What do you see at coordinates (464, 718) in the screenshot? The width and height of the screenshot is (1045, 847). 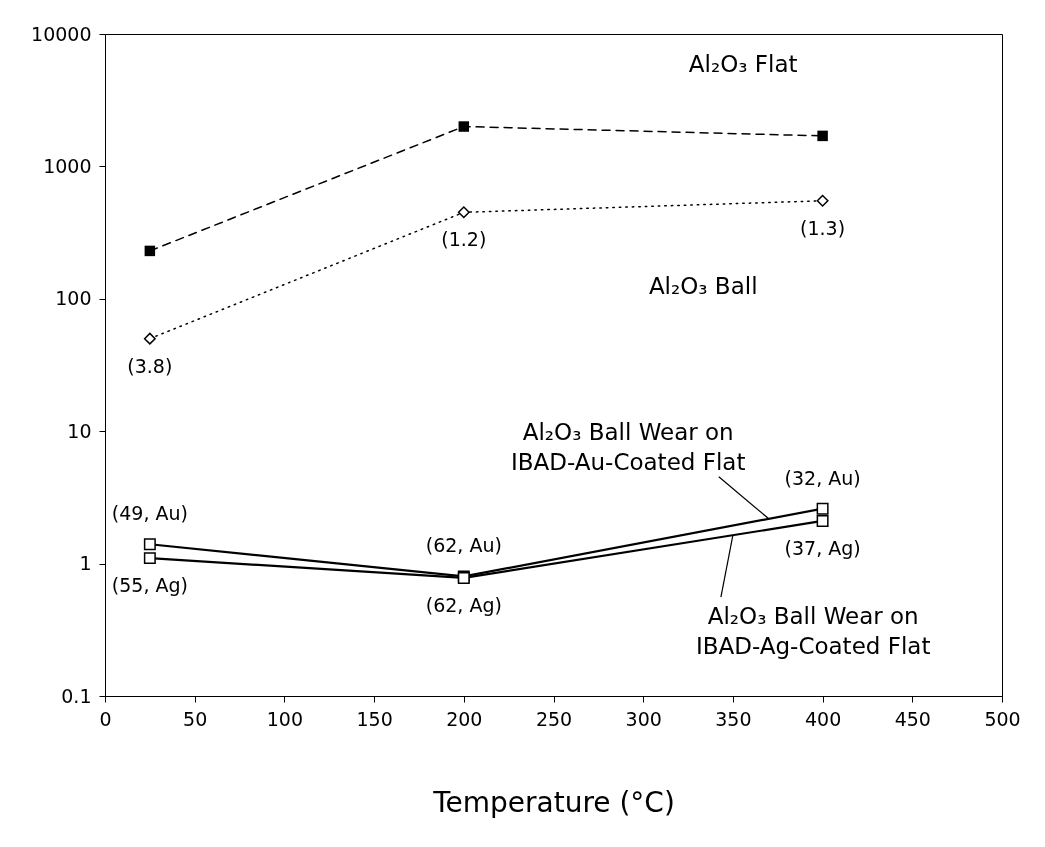 I see `x-tick-label: 200` at bounding box center [464, 718].